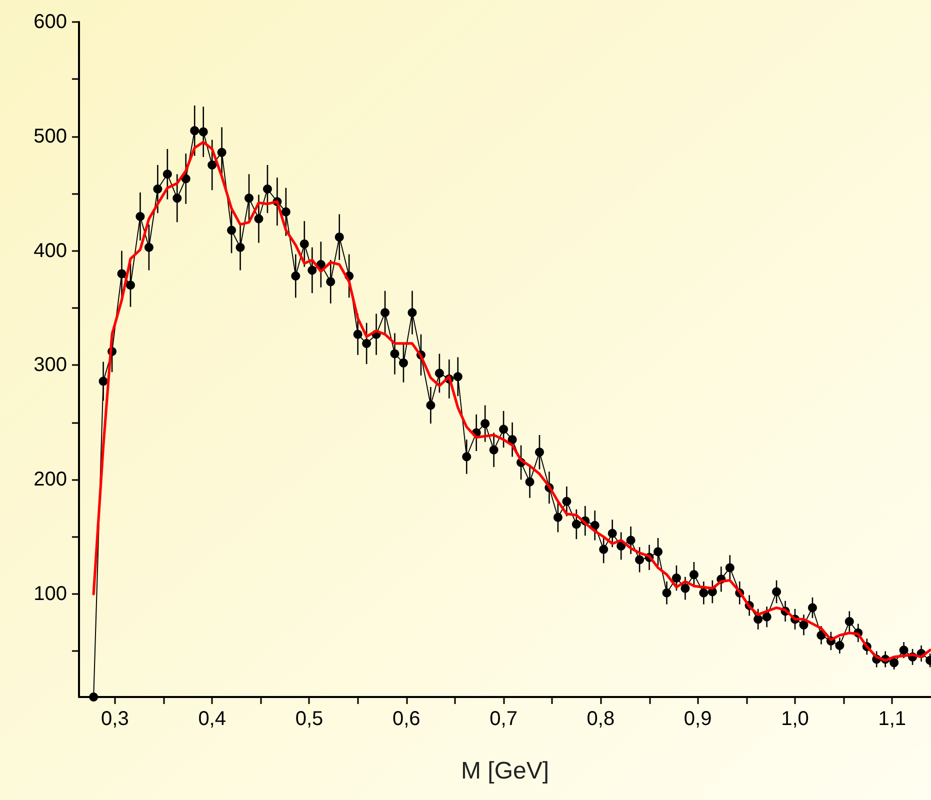 This screenshot has height=800, width=931. Describe the element at coordinates (406, 719) in the screenshot. I see `x-tick-label: 0,6` at that location.